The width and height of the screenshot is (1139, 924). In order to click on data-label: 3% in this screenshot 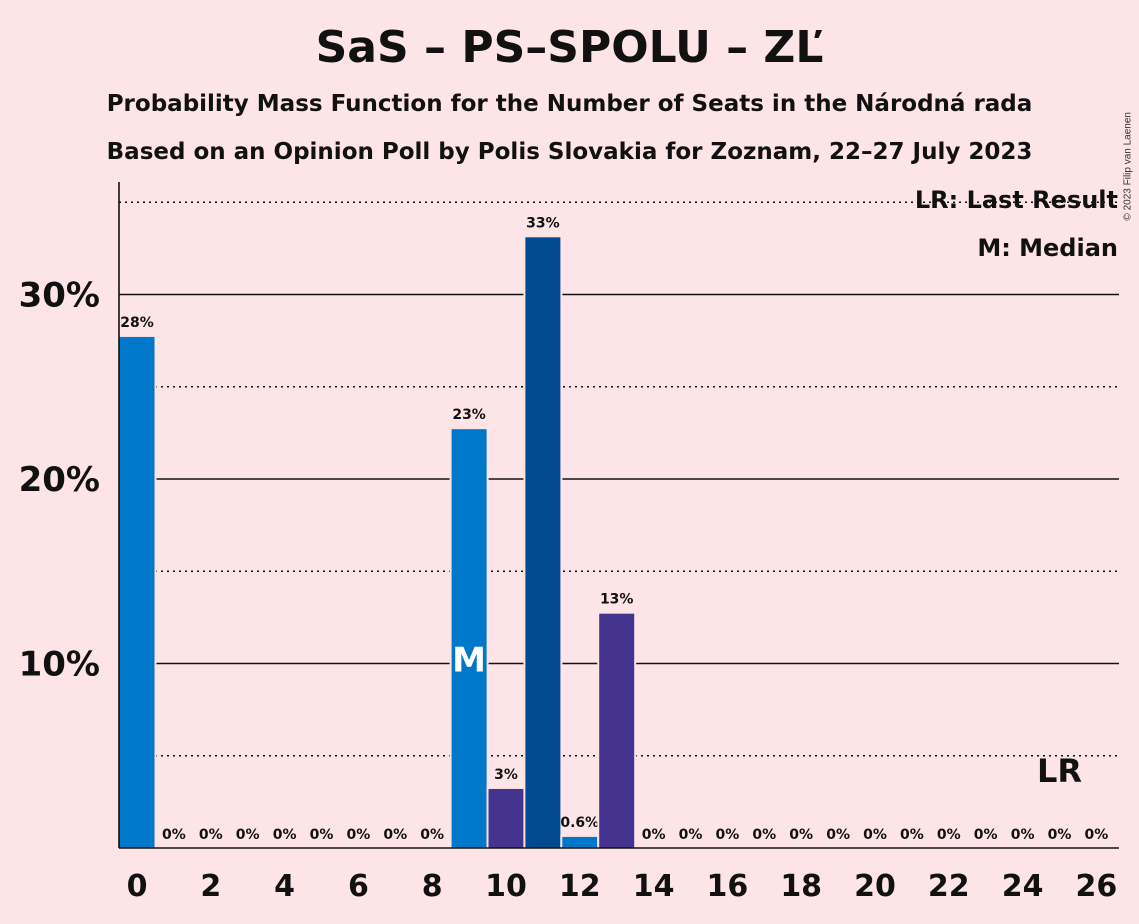, I will do `click(506, 775)`.